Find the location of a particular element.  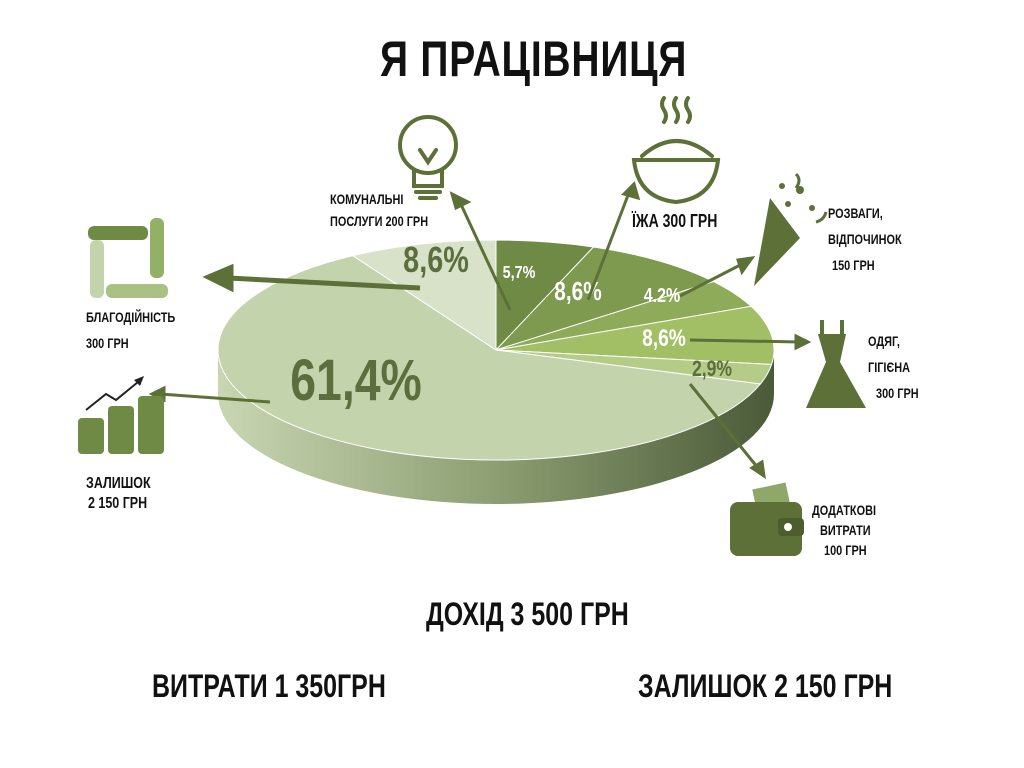

pie-label-utilities: 5,7% is located at coordinates (519, 273).